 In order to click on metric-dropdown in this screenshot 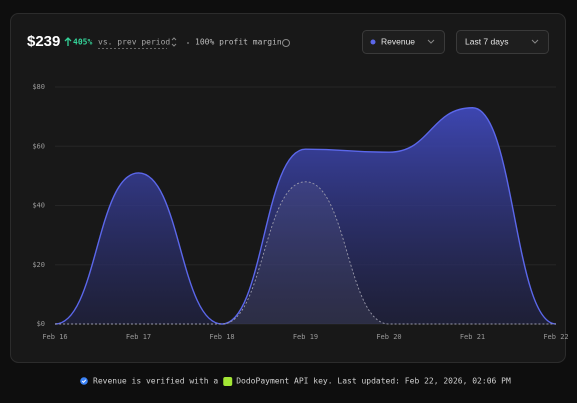, I will do `click(403, 42)`.